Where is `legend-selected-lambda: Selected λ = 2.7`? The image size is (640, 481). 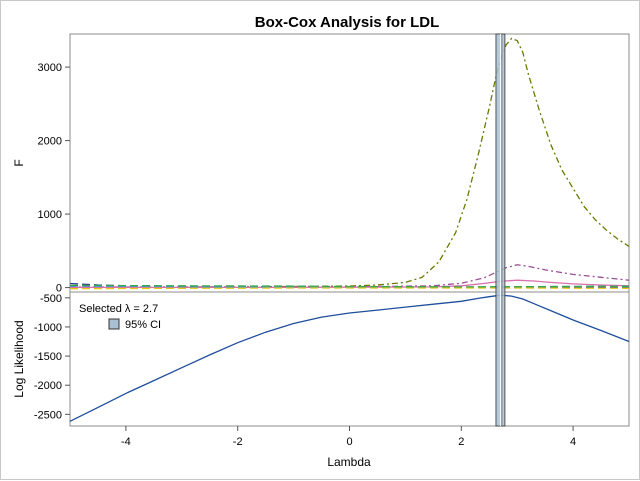 legend-selected-lambda: Selected λ = 2.7 is located at coordinates (118, 309).